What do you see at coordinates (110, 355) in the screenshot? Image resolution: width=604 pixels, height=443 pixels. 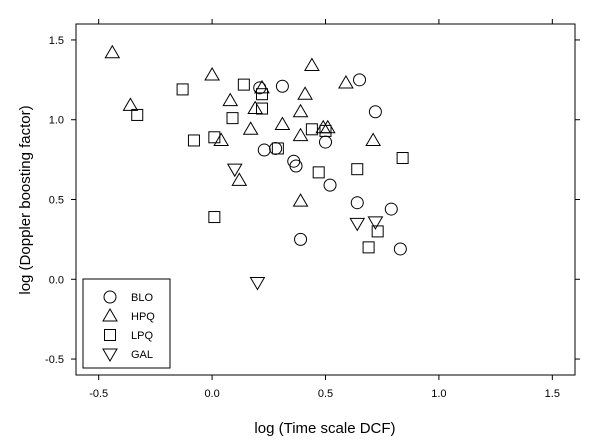 I see `legend-symbol-gal` at bounding box center [110, 355].